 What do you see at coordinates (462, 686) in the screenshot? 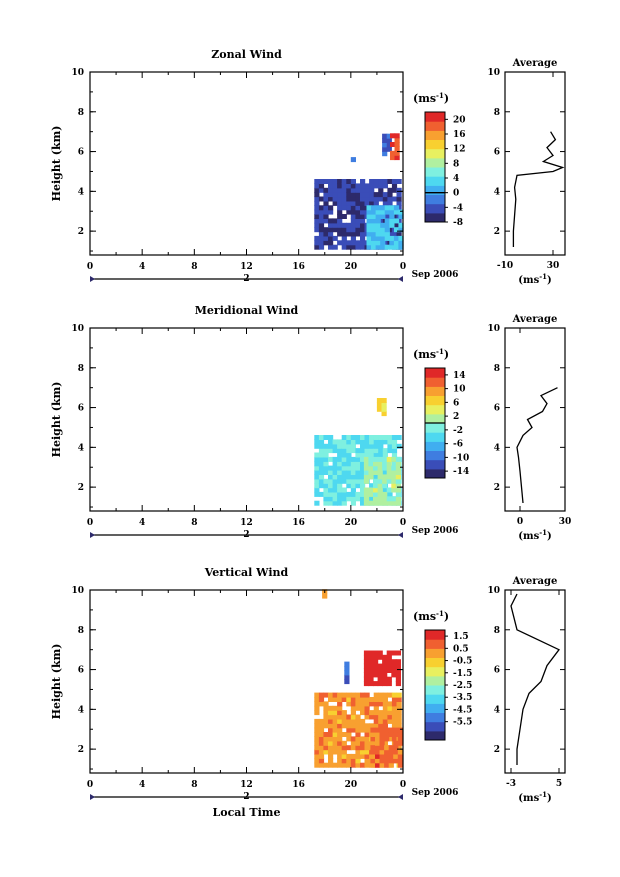
I see `colorbar-tick-label: -2.5` at bounding box center [462, 686].